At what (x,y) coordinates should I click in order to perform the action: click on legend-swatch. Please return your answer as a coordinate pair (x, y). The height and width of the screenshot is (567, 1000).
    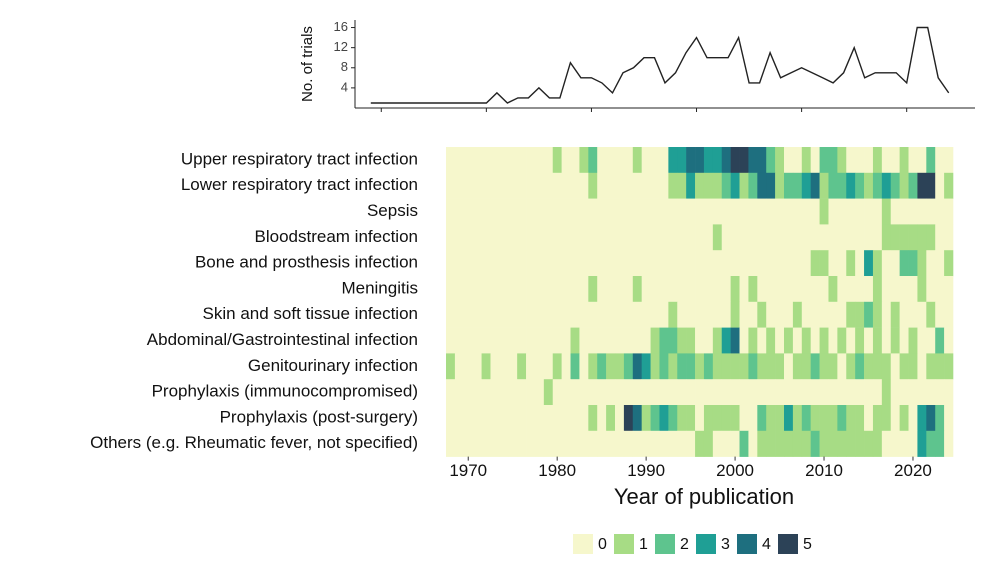
    Looking at the image, I should click on (788, 544).